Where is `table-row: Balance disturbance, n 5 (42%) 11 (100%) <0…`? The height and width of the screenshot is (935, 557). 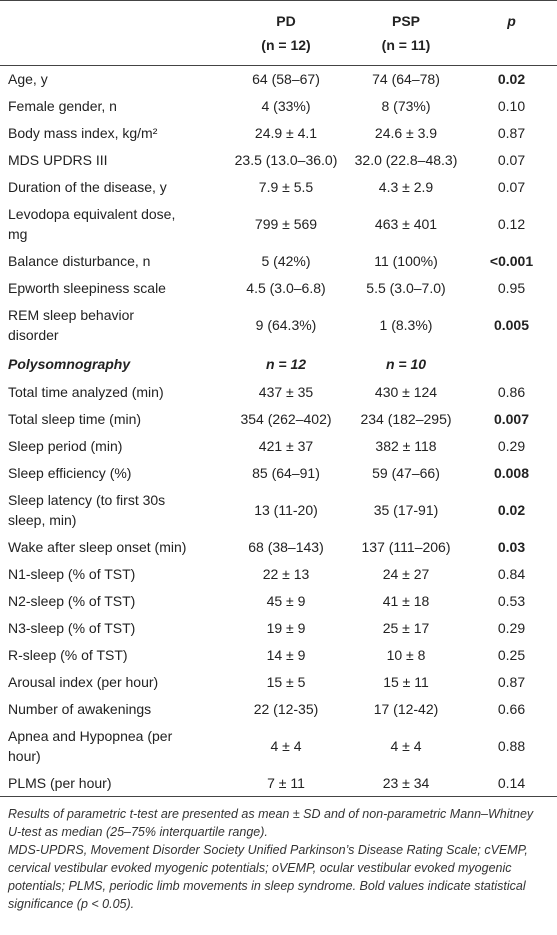
table-row: Balance disturbance, n 5 (42%) 11 (100%) <0… is located at coordinates (278, 261).